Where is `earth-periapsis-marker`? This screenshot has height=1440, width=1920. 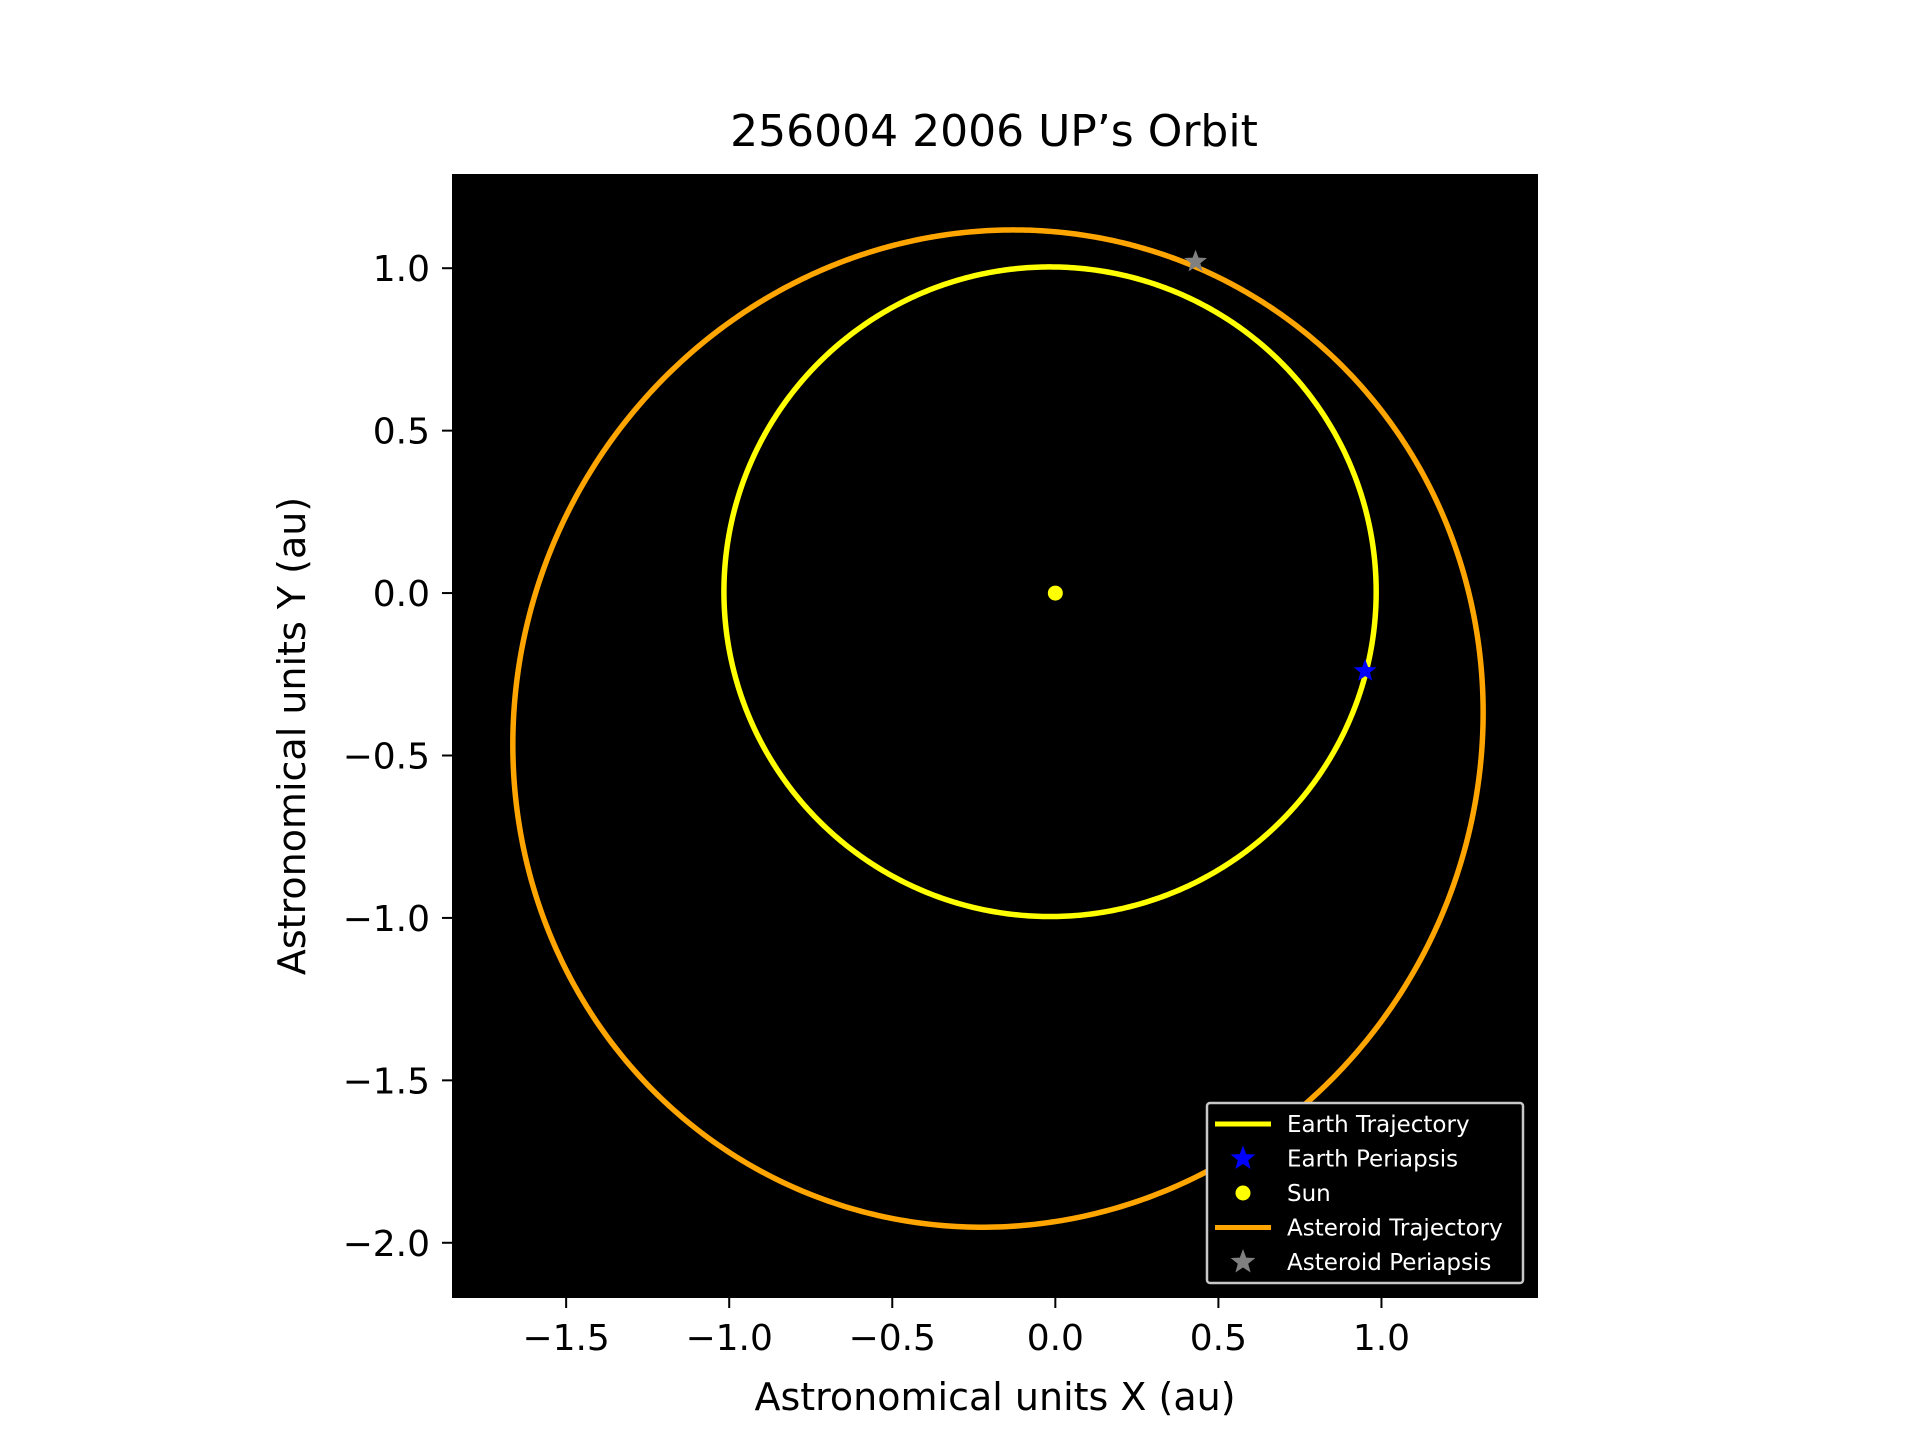 earth-periapsis-marker is located at coordinates (1365, 670).